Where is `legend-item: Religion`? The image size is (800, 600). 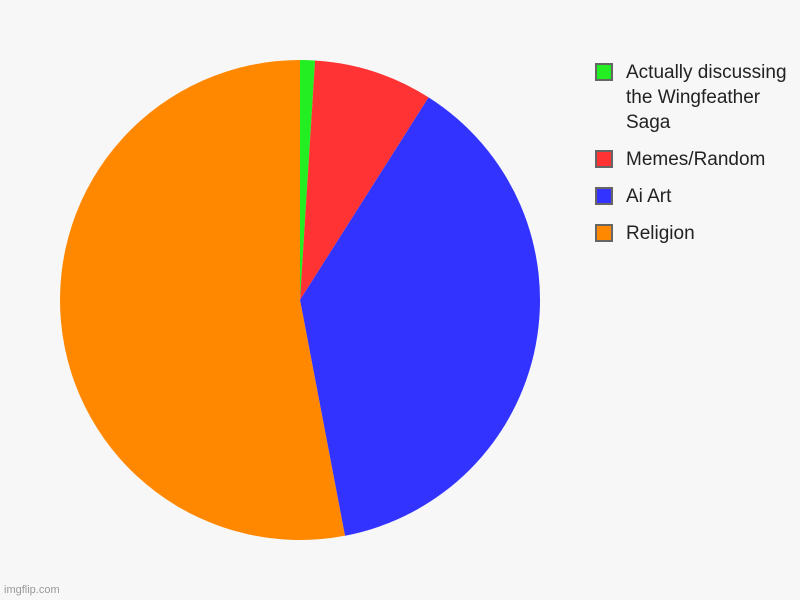 legend-item: Religion is located at coordinates (697, 233).